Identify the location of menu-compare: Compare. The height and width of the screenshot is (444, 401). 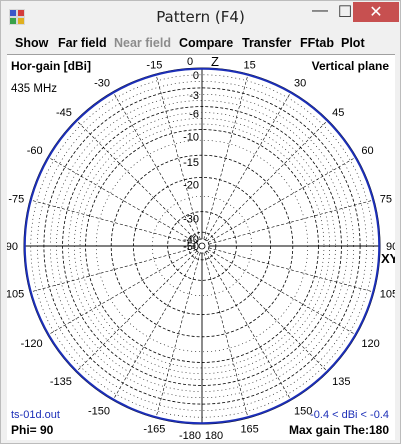
(206, 43).